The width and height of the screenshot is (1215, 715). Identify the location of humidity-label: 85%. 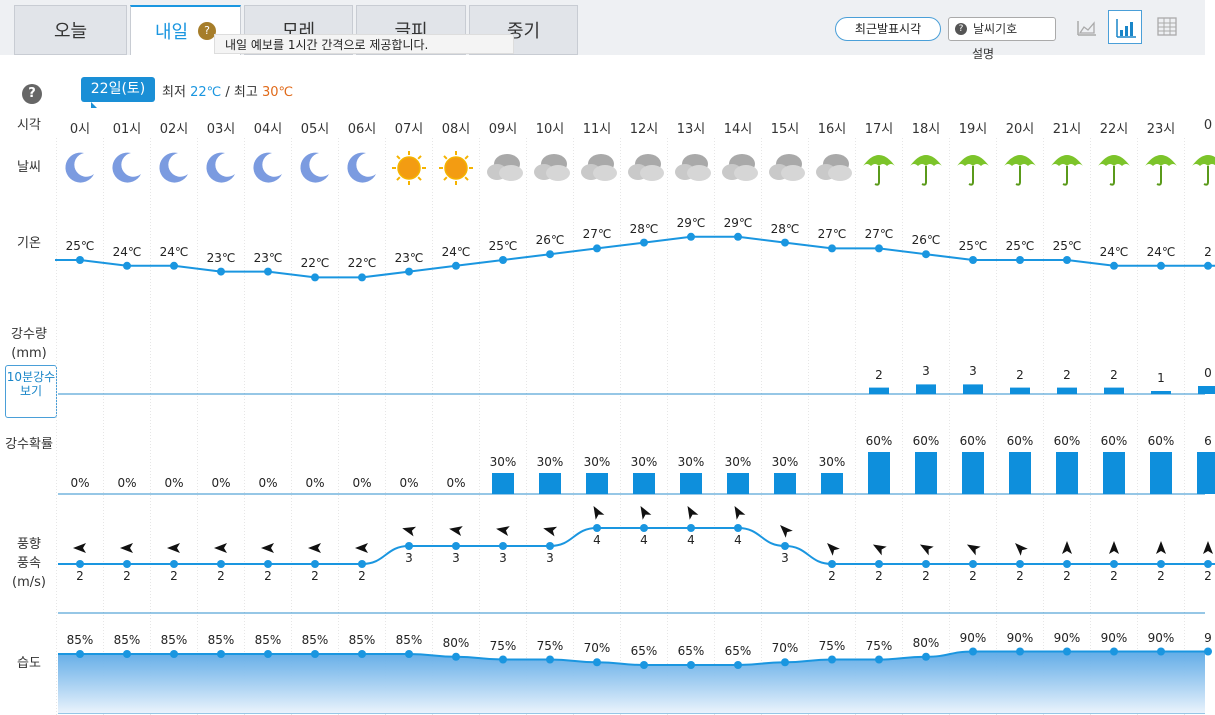
(80, 640).